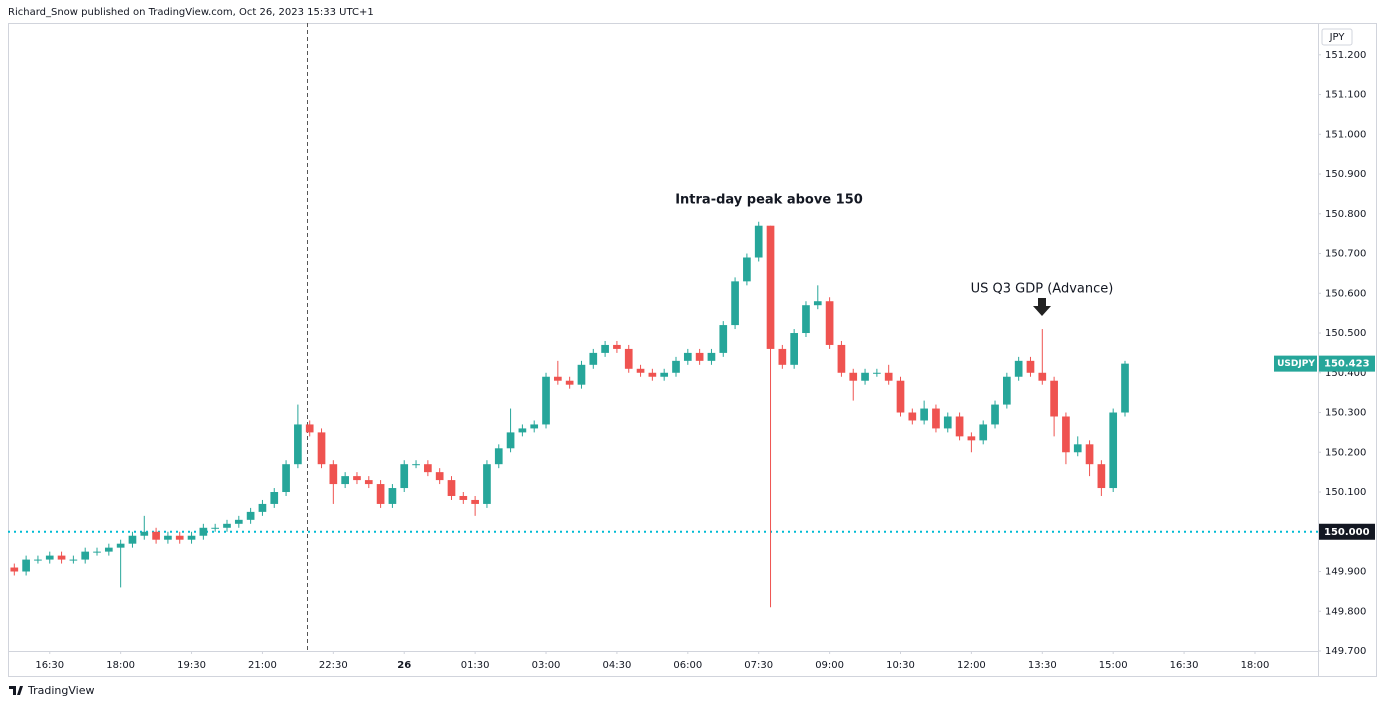 The height and width of the screenshot is (707, 1377). What do you see at coordinates (687, 665) in the screenshot?
I see `x-tick-label: 06:00` at bounding box center [687, 665].